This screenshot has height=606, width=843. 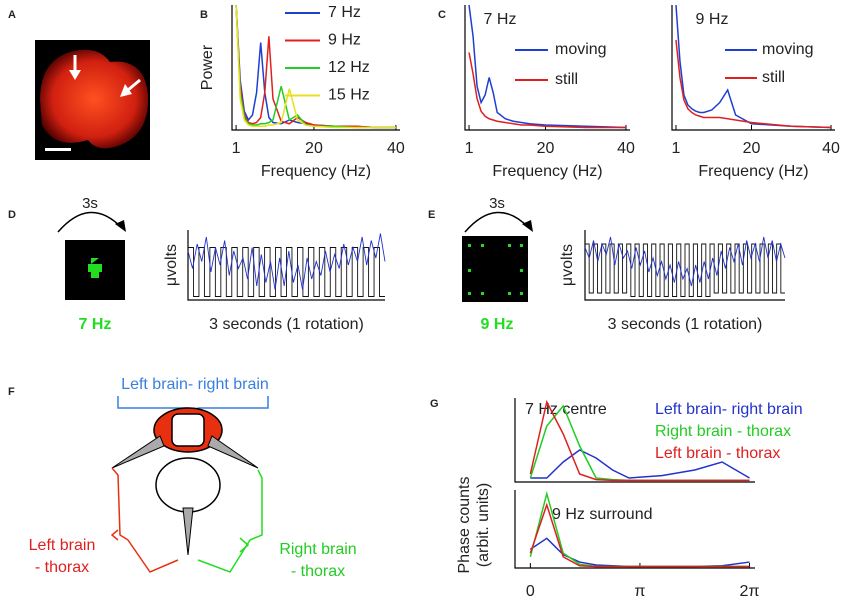 I want to click on chart-title: 9 Hz surround, so click(x=602, y=514).